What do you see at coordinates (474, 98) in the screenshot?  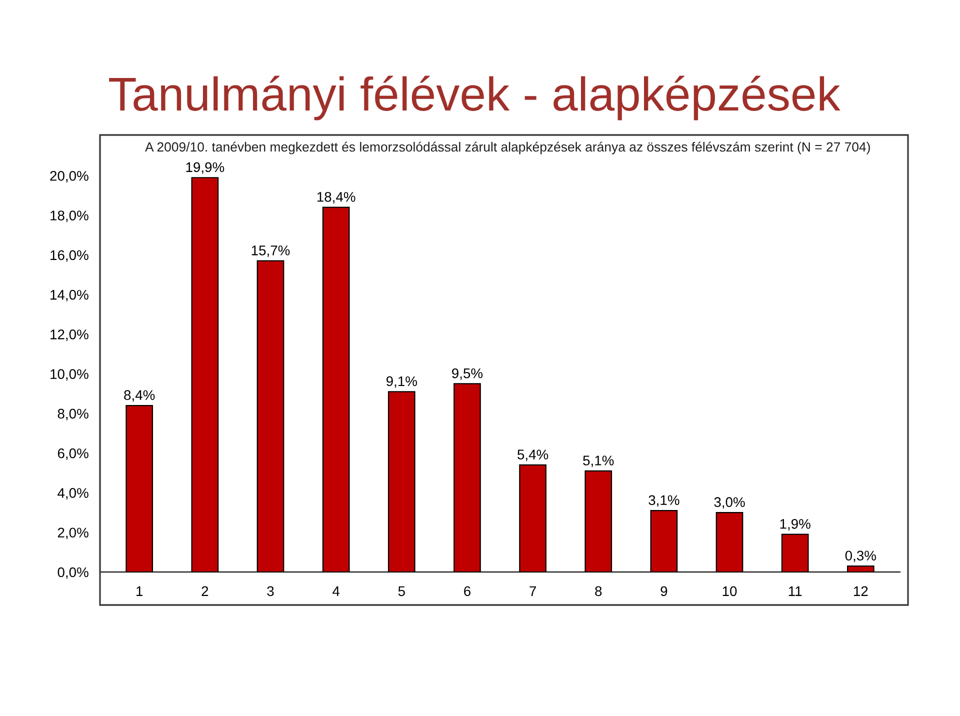 I see `chart-title: Tanulmányi félévek - alapképzések` at bounding box center [474, 98].